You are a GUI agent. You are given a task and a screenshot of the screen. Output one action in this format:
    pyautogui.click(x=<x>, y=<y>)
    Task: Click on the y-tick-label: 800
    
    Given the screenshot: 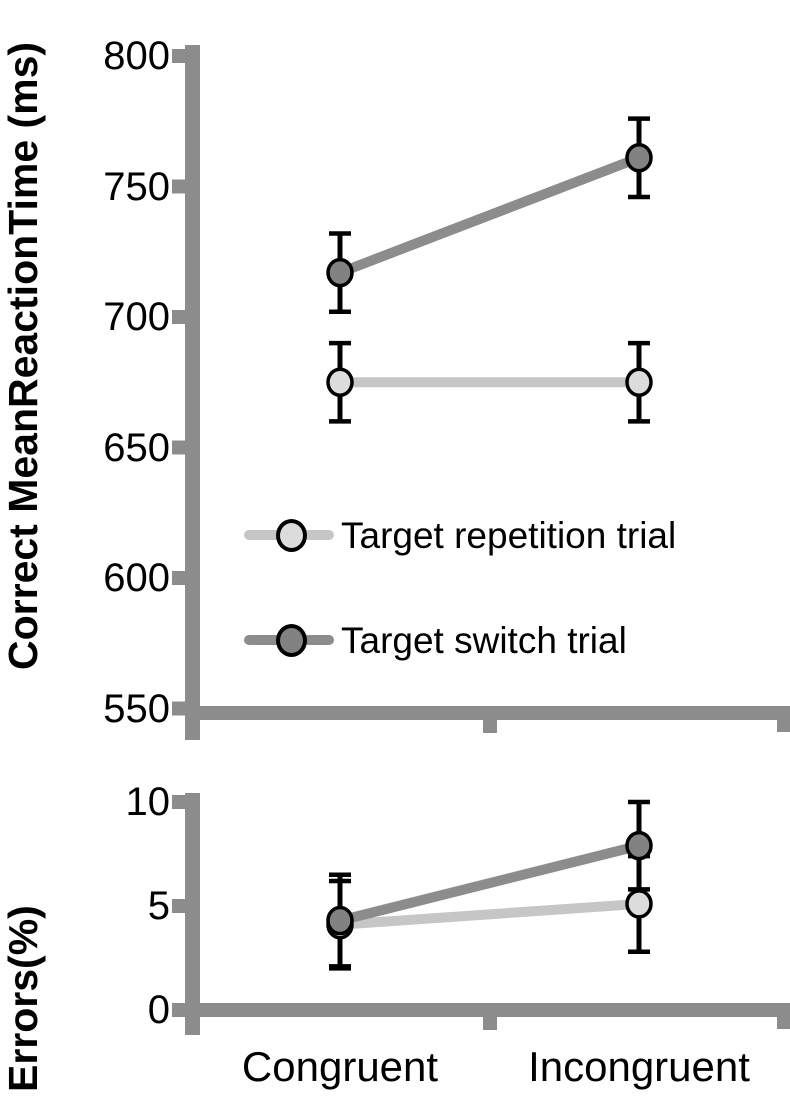 What is the action you would take?
    pyautogui.click(x=136, y=56)
    